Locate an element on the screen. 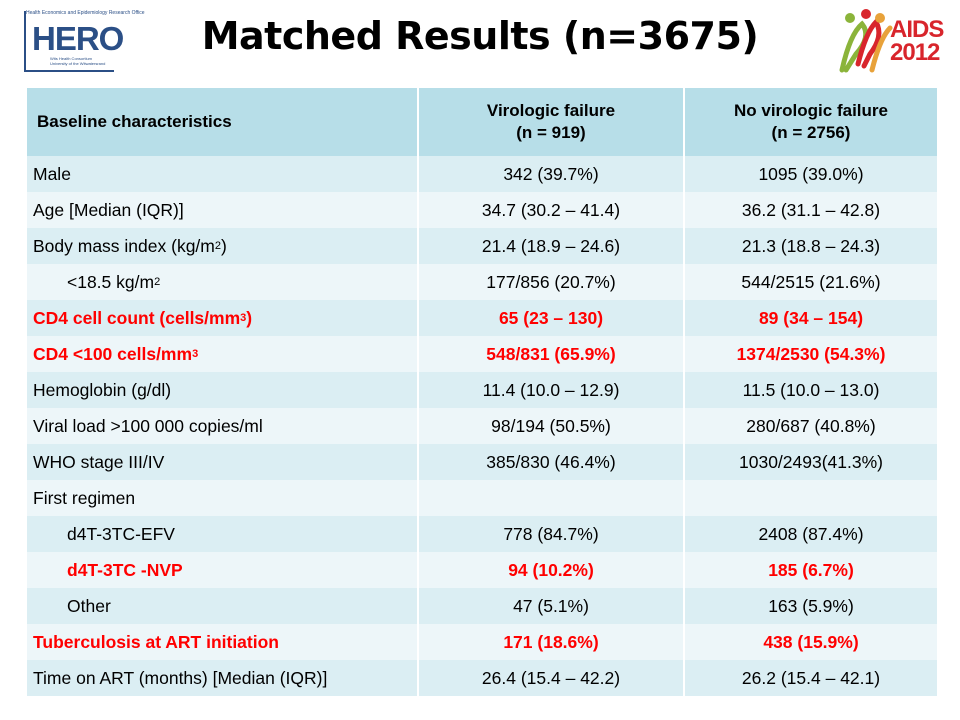 This screenshot has height=720, width=960. no-virologic-failure-value: 544/2515 (21.6%) is located at coordinates (810, 282).